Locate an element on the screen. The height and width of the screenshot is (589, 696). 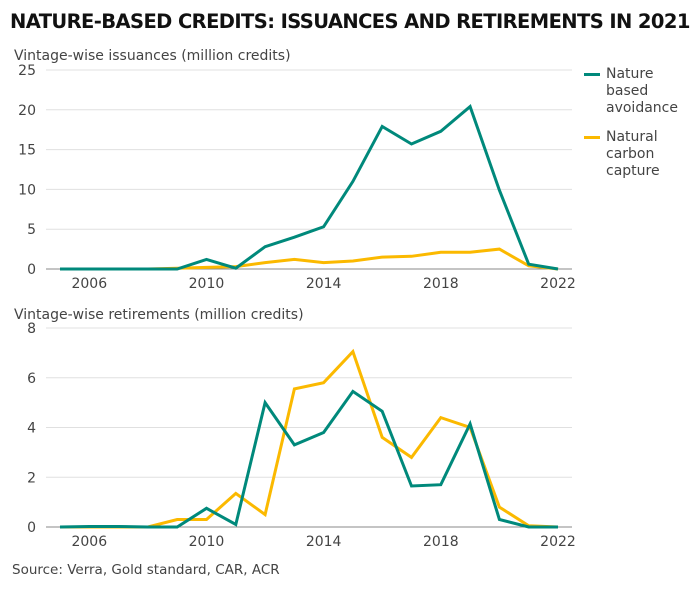
legend-swatch-avoidance is located at coordinates (592, 74).